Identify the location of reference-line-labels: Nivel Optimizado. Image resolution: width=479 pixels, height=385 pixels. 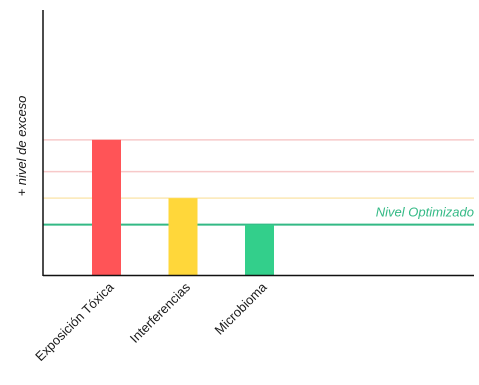
(425, 212).